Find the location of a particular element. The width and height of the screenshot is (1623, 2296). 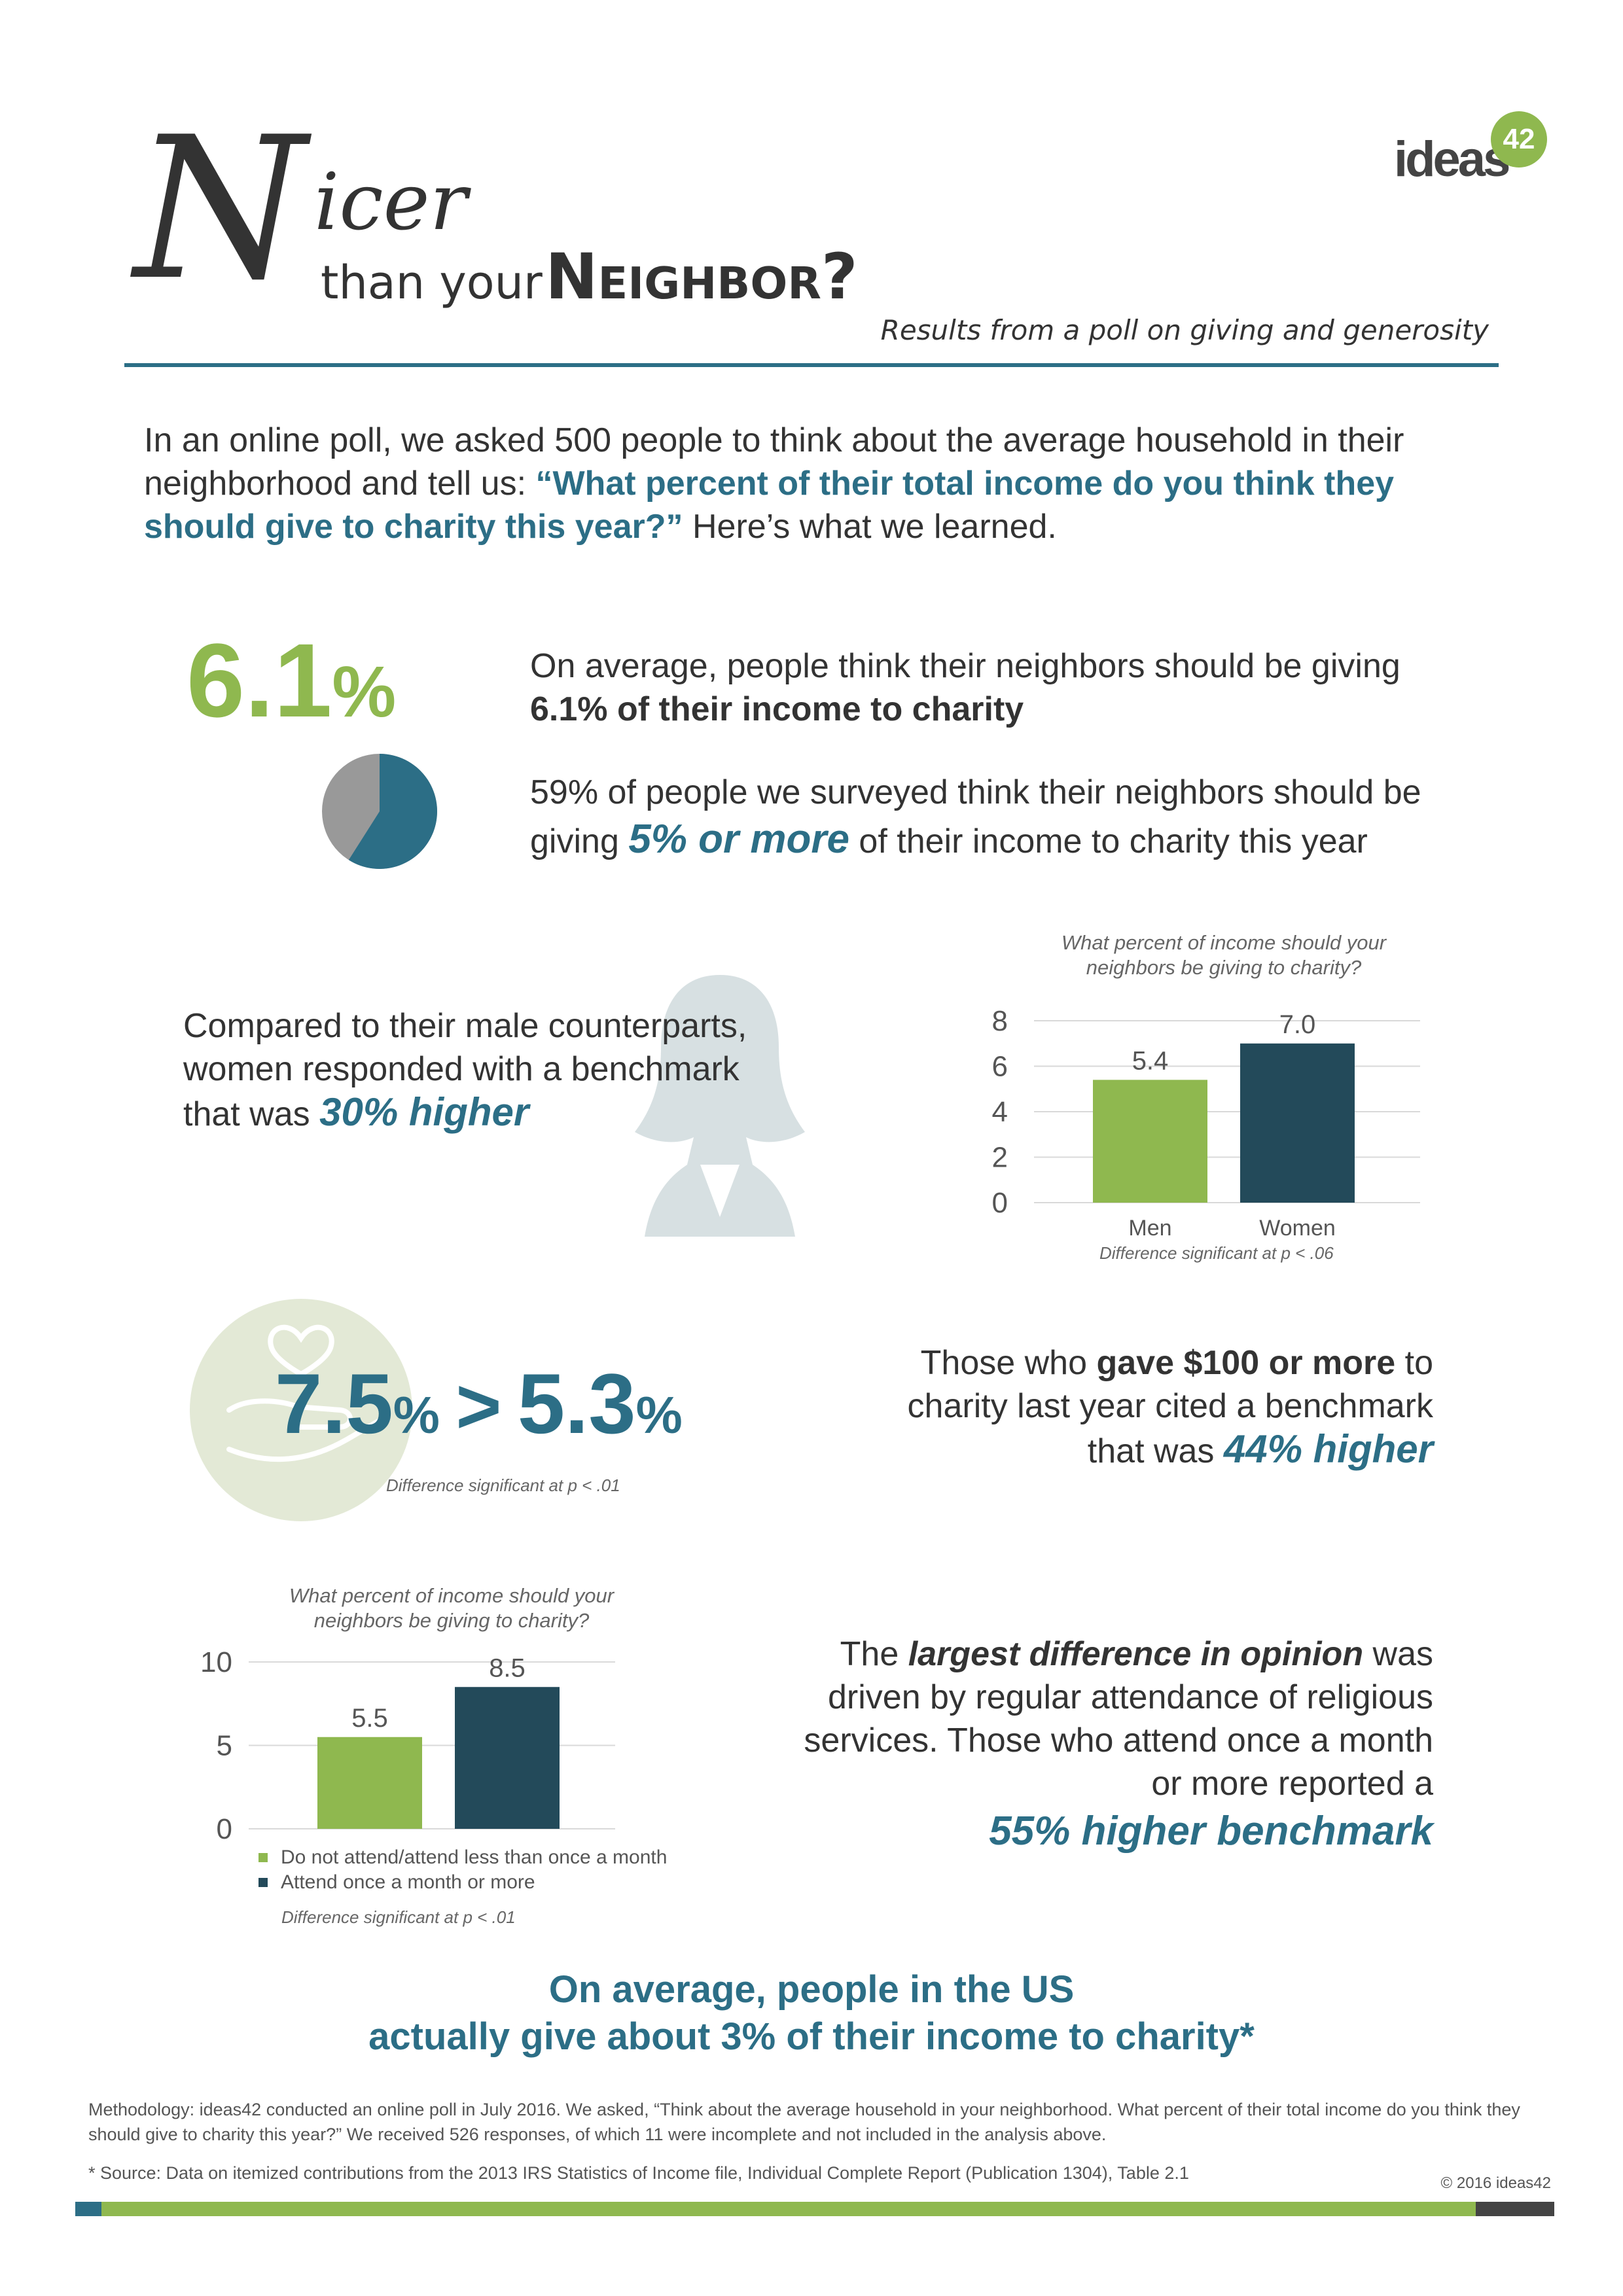

title-rest: icer is located at coordinates (390, 202).